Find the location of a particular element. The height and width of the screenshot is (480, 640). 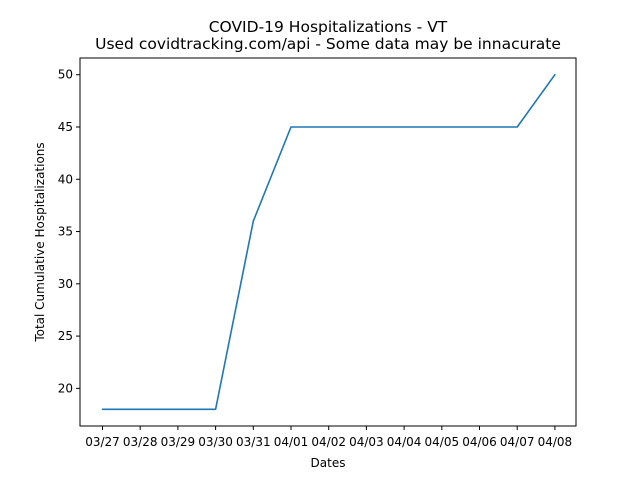

x-tick-label: 04/06 is located at coordinates (479, 442).